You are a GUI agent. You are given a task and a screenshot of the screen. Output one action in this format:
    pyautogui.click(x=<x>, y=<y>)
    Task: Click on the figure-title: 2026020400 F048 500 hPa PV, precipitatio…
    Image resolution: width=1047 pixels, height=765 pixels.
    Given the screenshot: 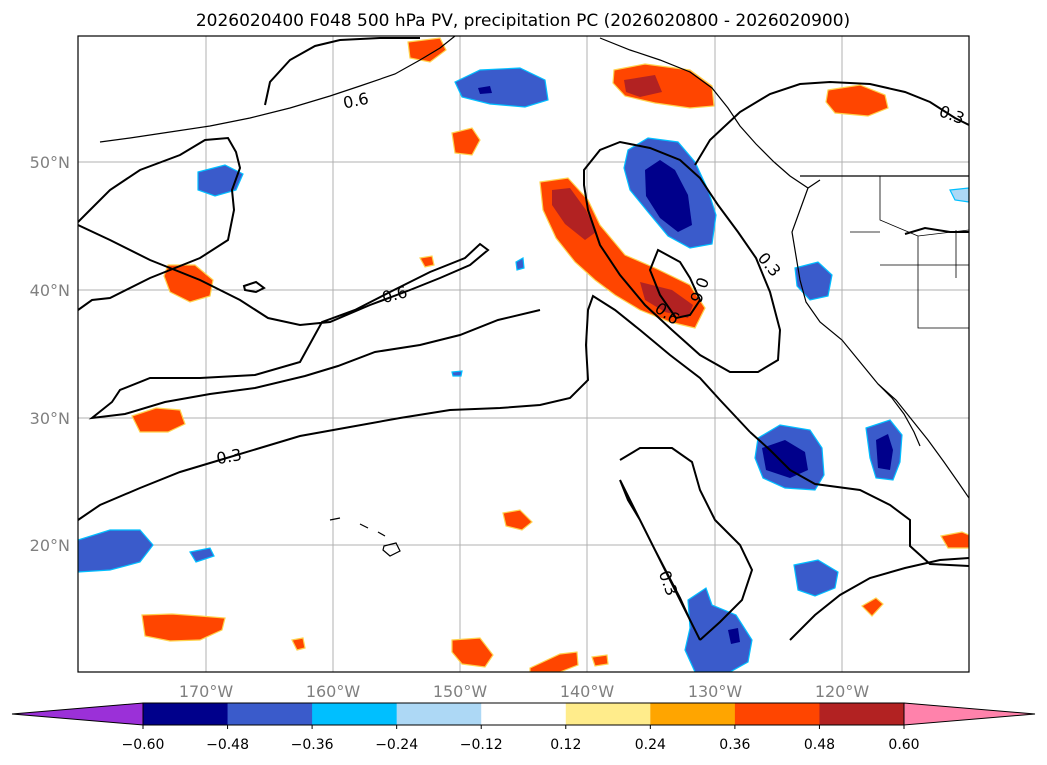 What is the action you would take?
    pyautogui.click(x=523, y=21)
    